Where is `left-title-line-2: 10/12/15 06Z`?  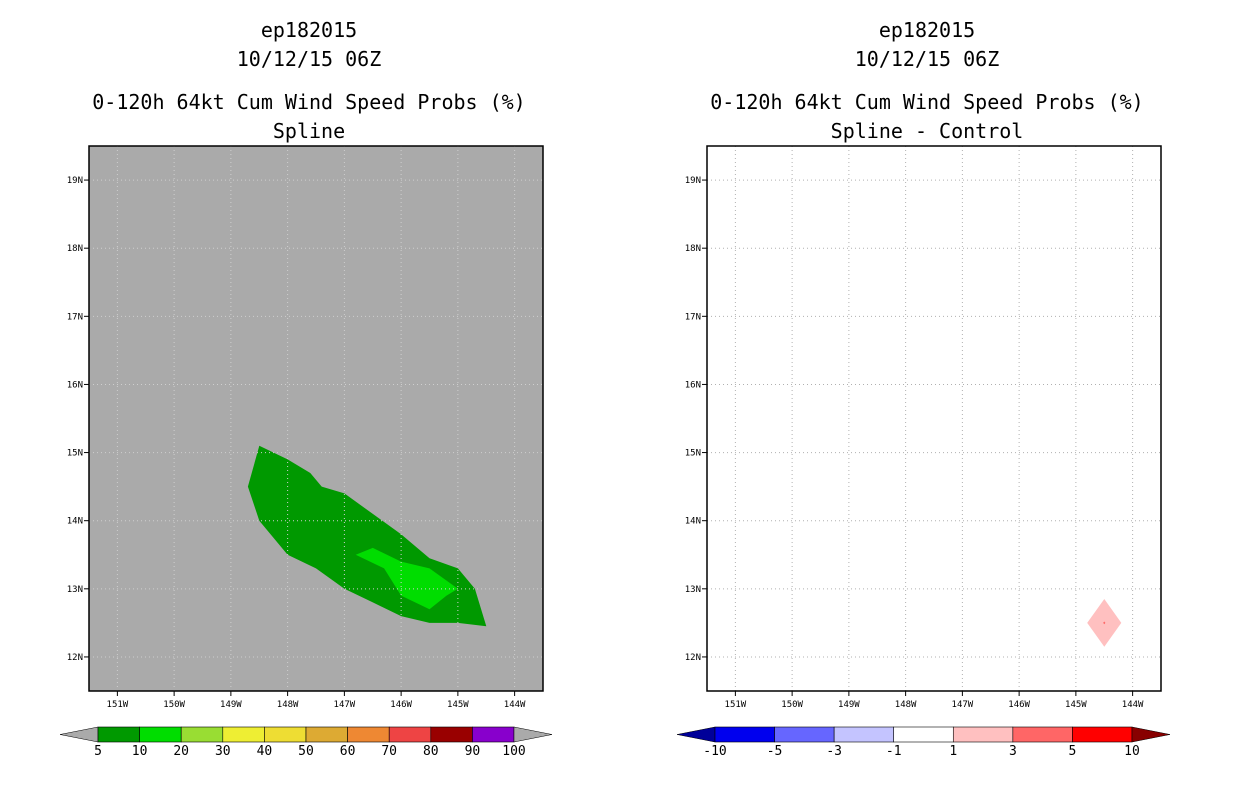 left-title-line-2: 10/12/15 06Z is located at coordinates (309, 59).